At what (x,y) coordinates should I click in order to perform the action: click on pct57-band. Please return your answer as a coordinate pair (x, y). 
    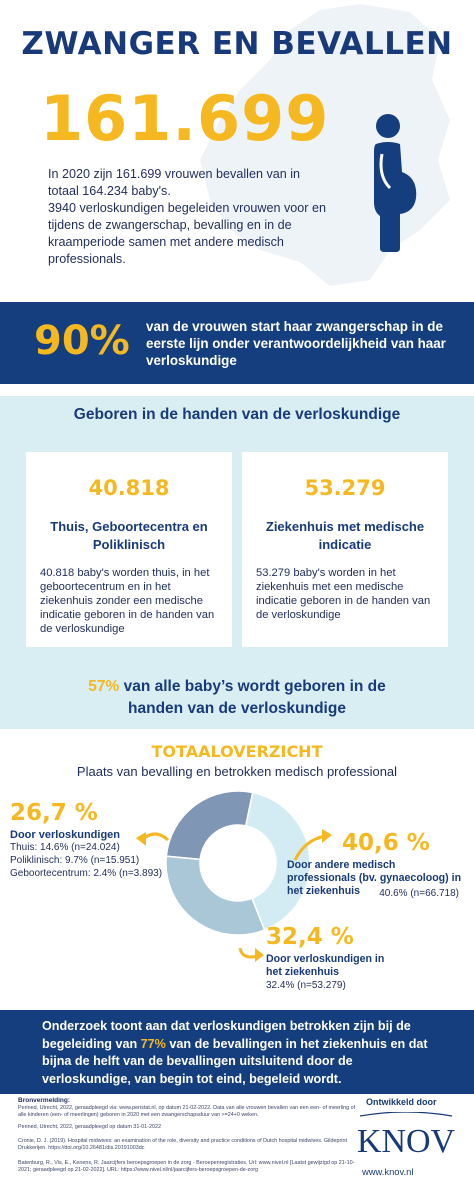
    Looking at the image, I should click on (237, 695).